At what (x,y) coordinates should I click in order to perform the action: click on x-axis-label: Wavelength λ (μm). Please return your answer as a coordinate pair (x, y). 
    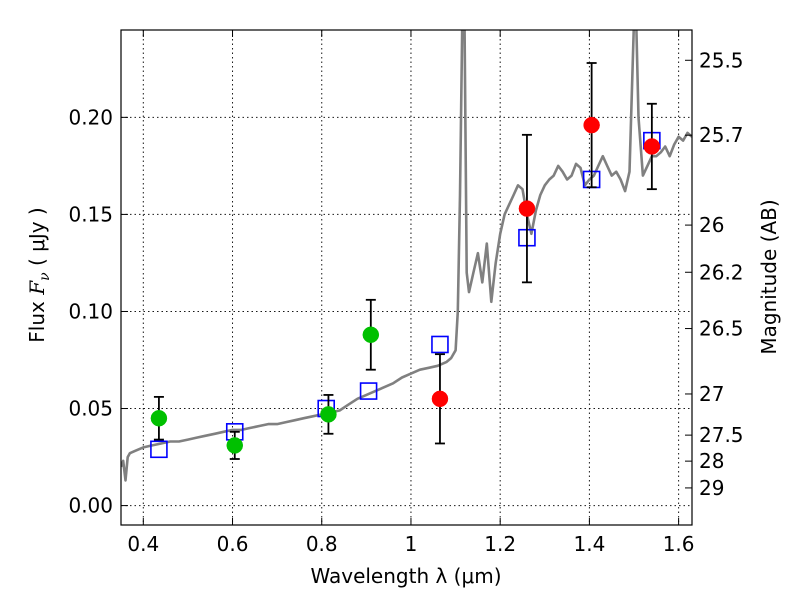
    Looking at the image, I should click on (405, 576).